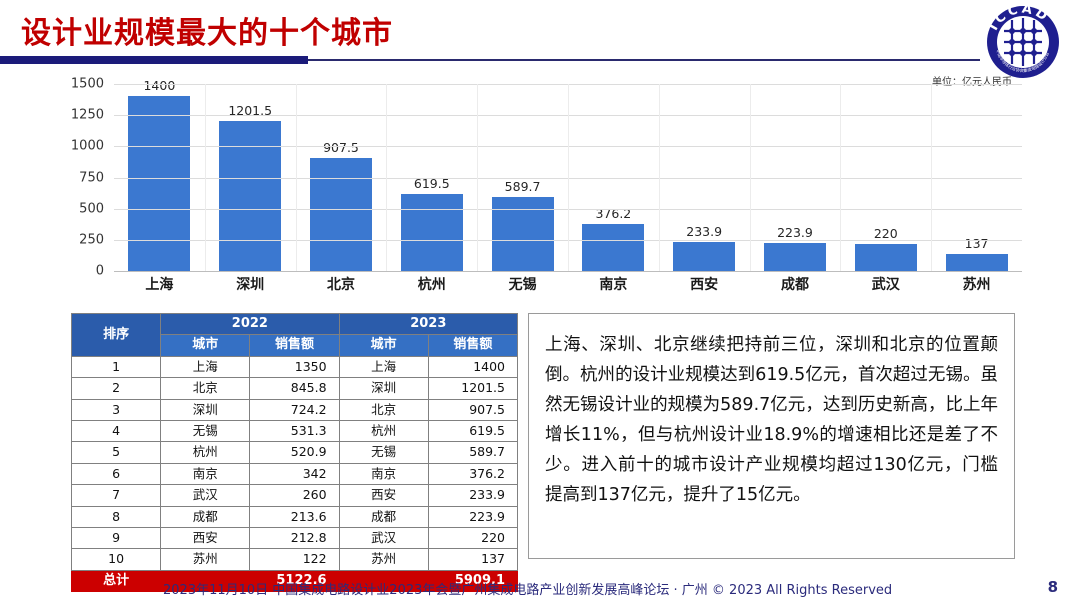 The width and height of the screenshot is (1080, 607). I want to click on rank-cell: 8, so click(116, 517).